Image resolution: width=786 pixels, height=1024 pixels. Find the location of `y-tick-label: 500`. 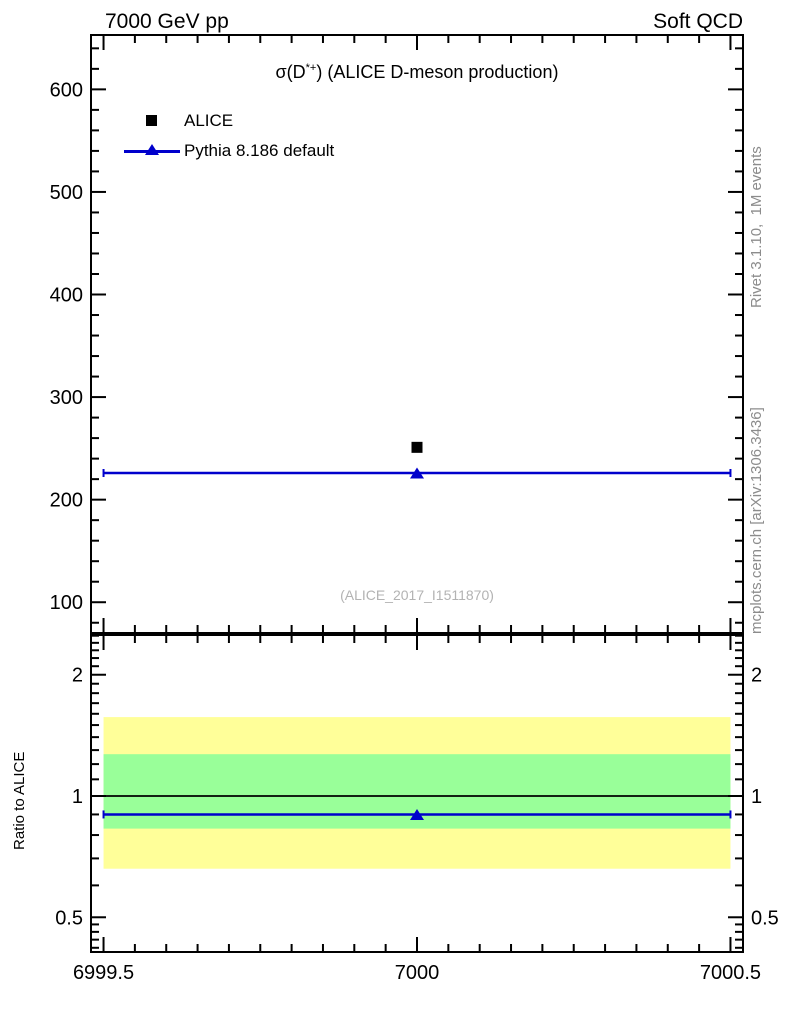

y-tick-label: 500 is located at coordinates (66, 193).